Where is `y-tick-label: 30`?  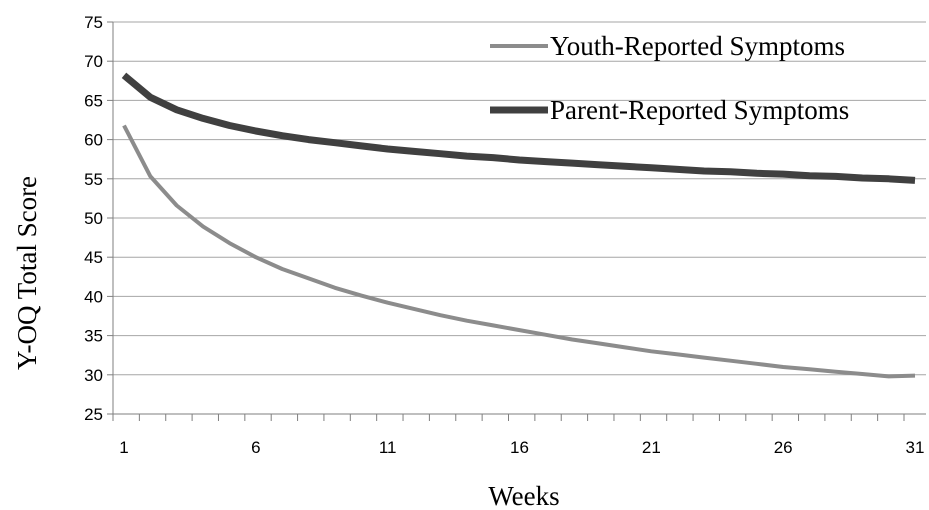 y-tick-label: 30 is located at coordinates (93, 375).